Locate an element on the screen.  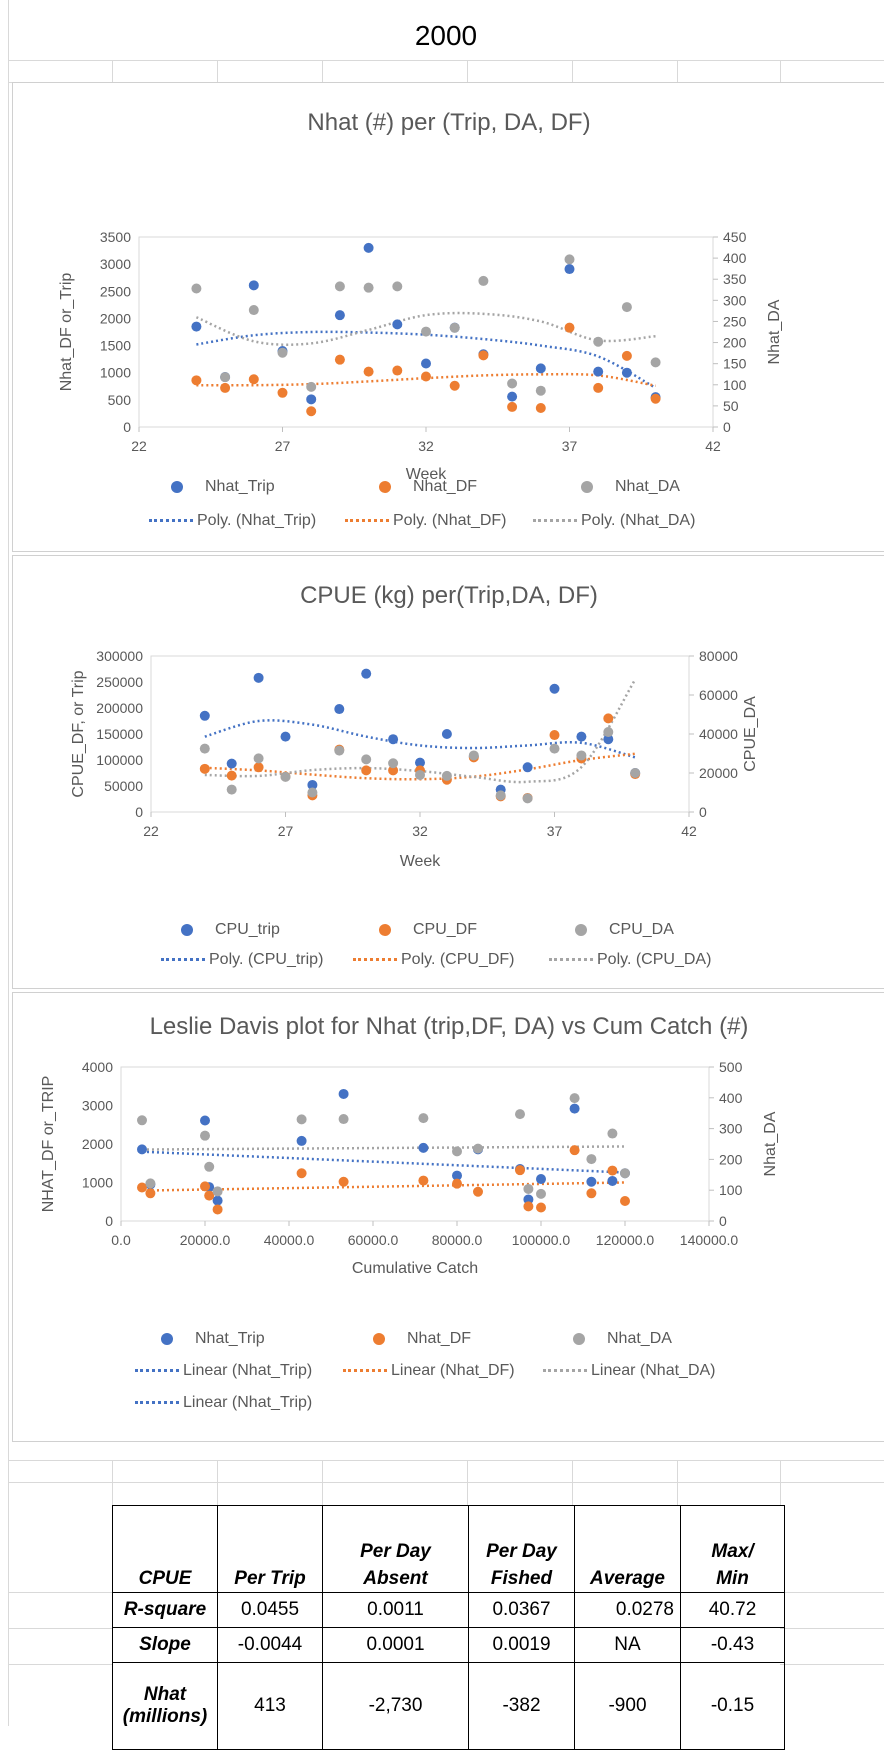
legend-marker-da is located at coordinates (579, 1338).